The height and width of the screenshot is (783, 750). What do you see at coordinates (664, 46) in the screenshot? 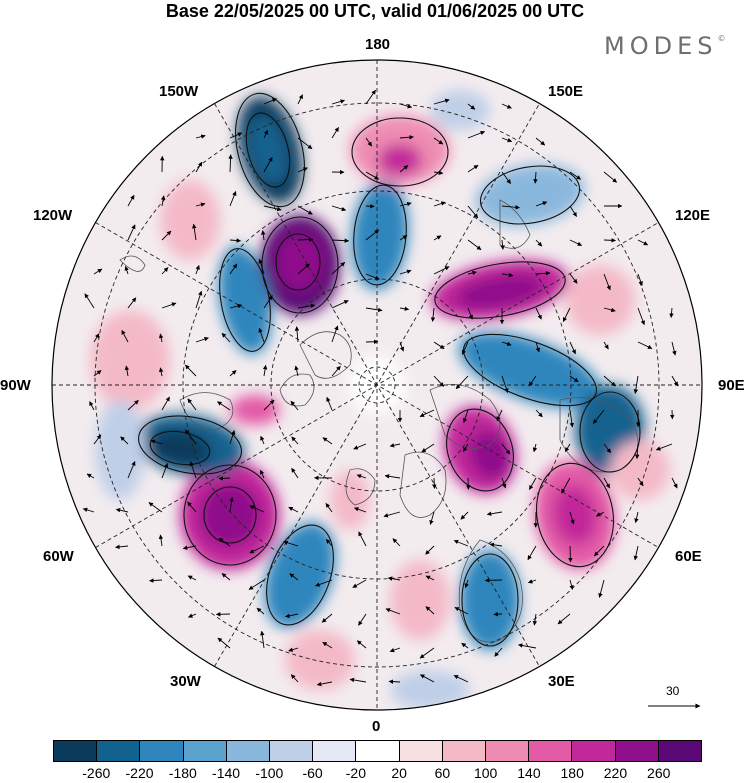
I see `brand-logo: MODES©` at bounding box center [664, 46].